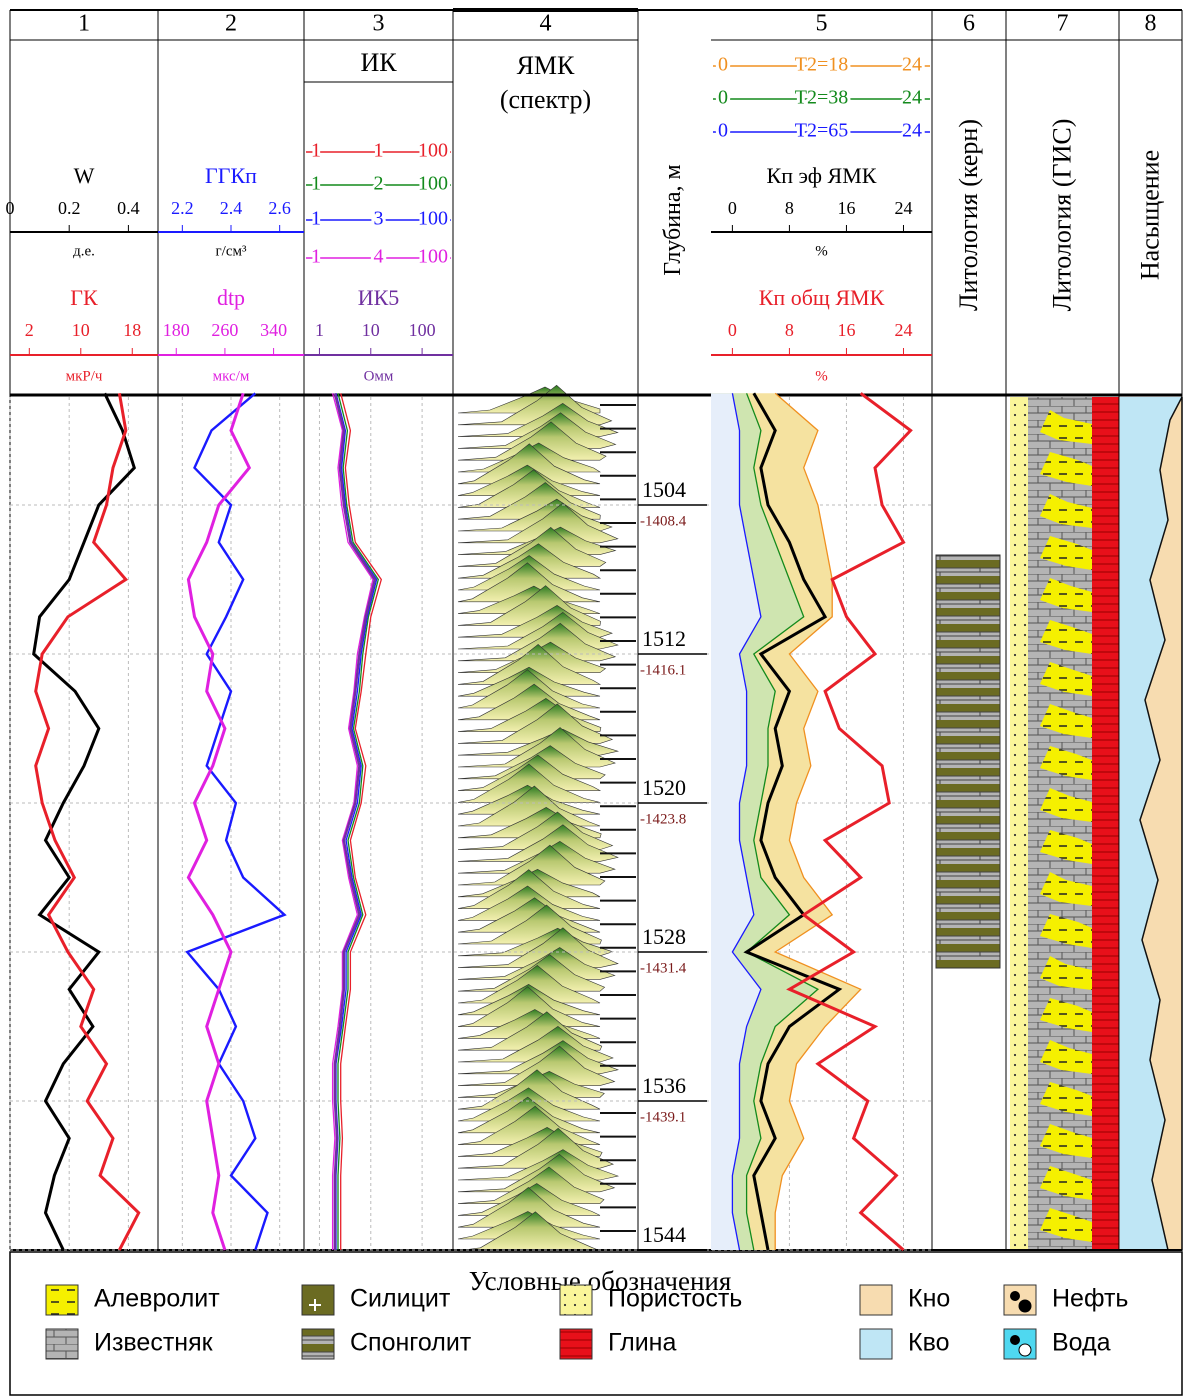 This screenshot has height=1399, width=1186. What do you see at coordinates (81, 330) in the screenshot?
I see `tick-label: 10` at bounding box center [81, 330].